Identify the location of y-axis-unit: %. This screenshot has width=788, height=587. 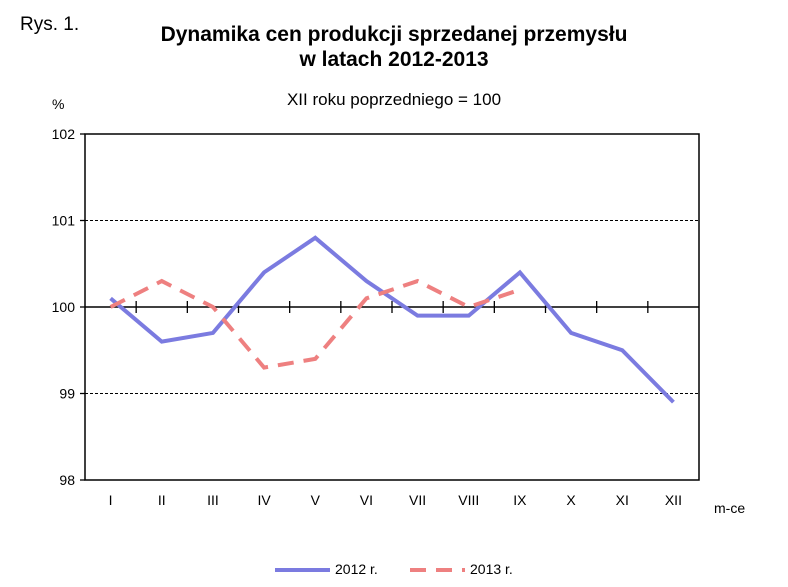
(58, 104).